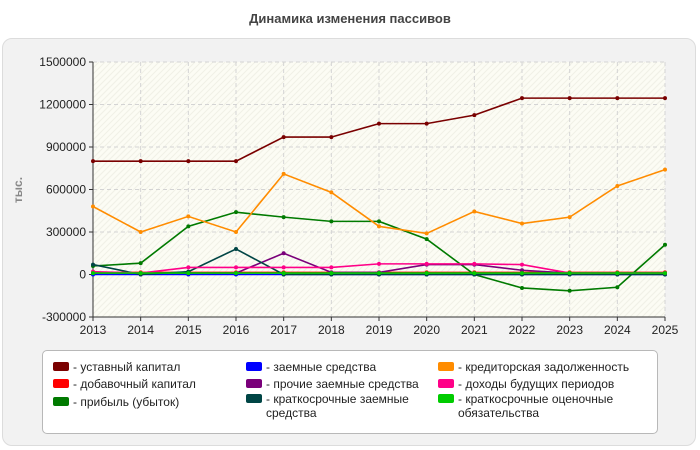 The width and height of the screenshot is (700, 450). What do you see at coordinates (18, 190) in the screenshot?
I see `y-axis-label: тыс.` at bounding box center [18, 190].